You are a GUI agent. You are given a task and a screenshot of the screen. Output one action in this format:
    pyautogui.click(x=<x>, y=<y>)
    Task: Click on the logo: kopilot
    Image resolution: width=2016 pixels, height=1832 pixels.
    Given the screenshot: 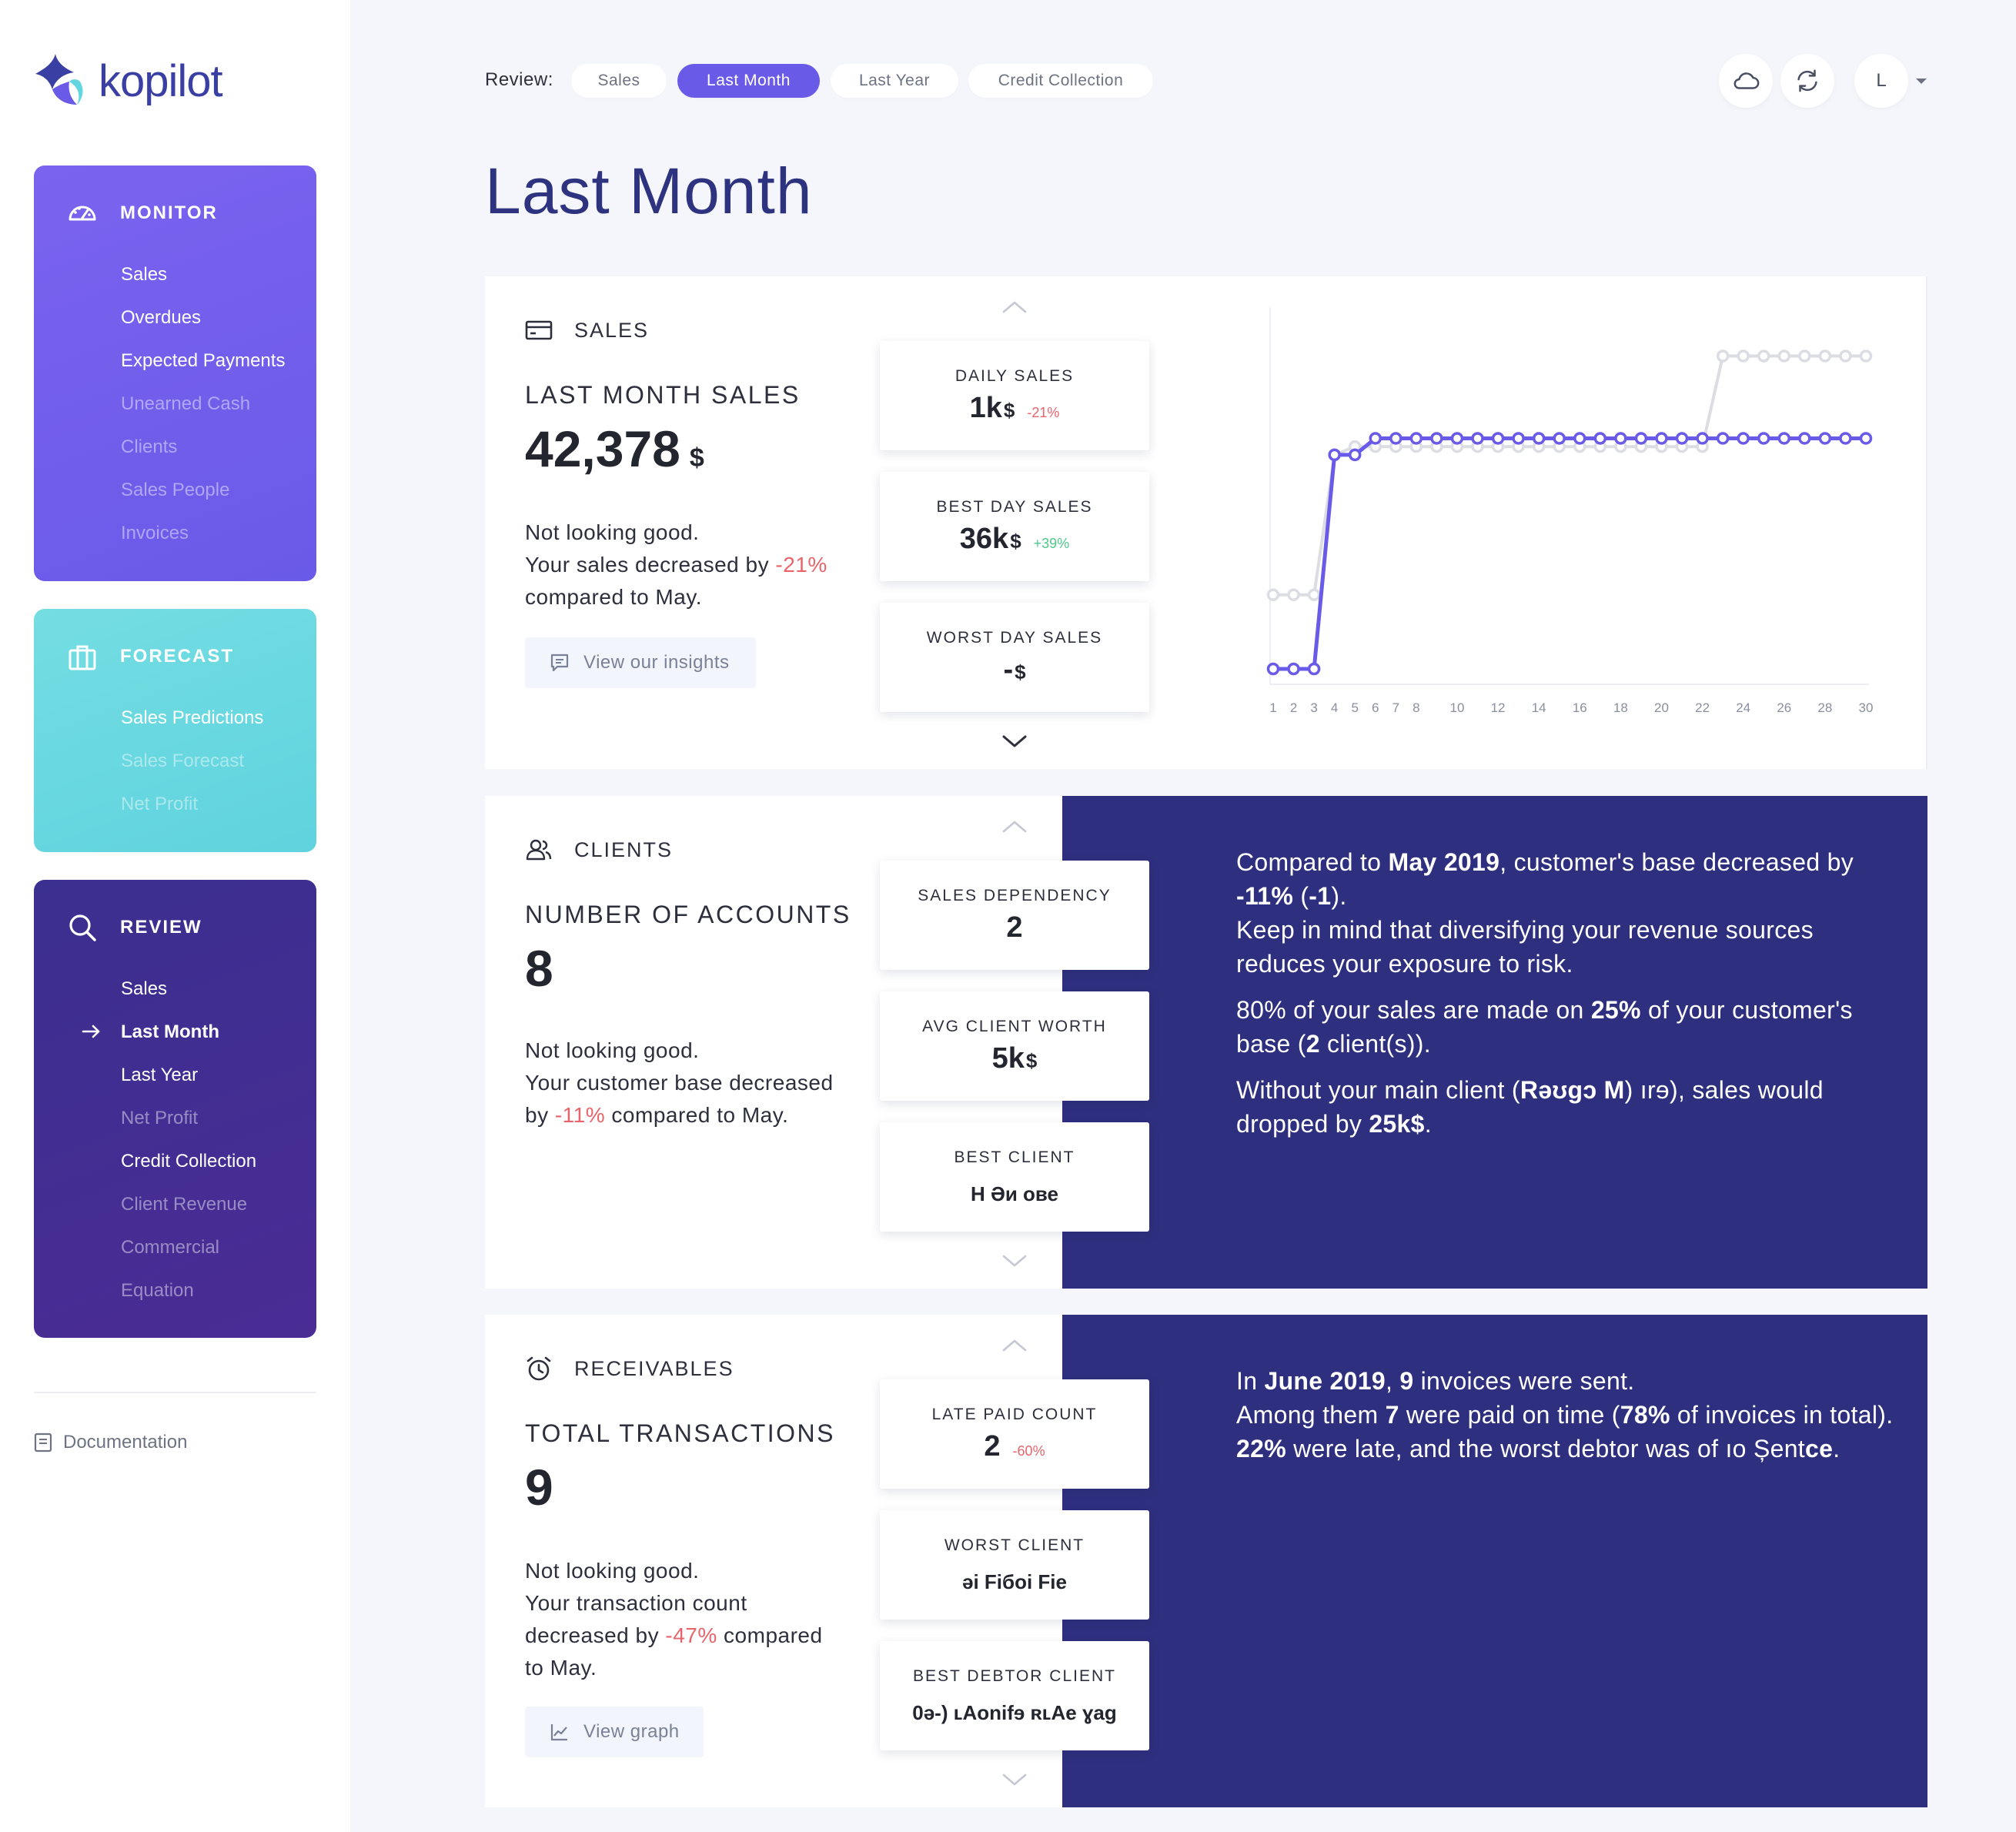 What is the action you would take?
    pyautogui.click(x=127, y=81)
    